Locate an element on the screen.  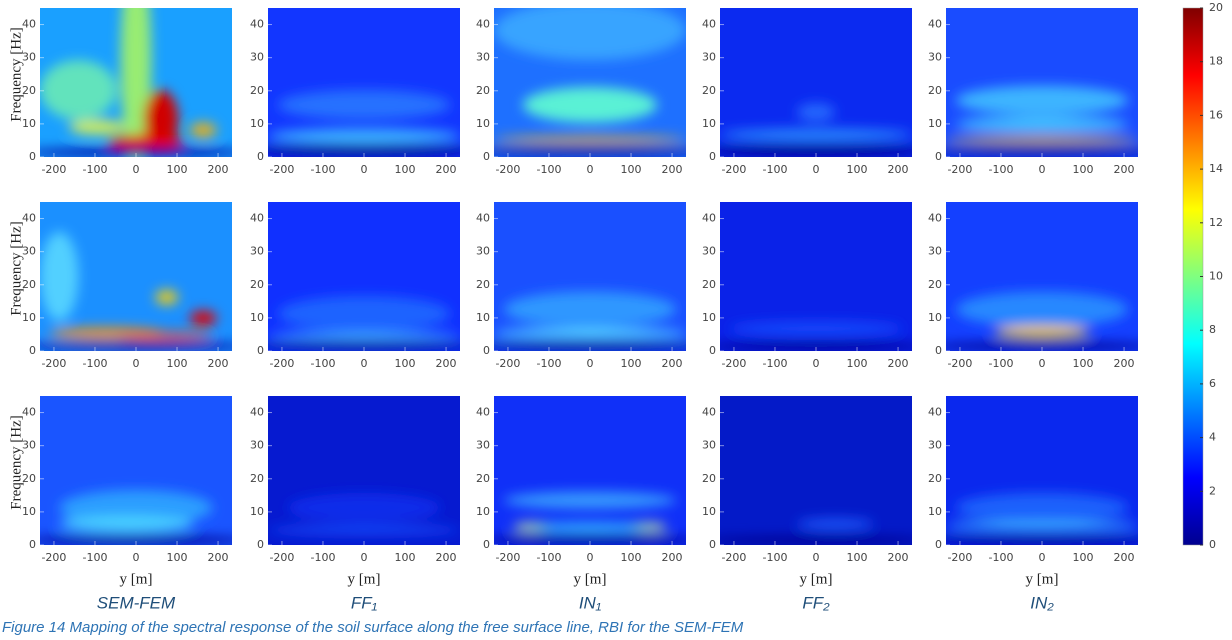
column-label: IN₂ is located at coordinates (1042, 602).